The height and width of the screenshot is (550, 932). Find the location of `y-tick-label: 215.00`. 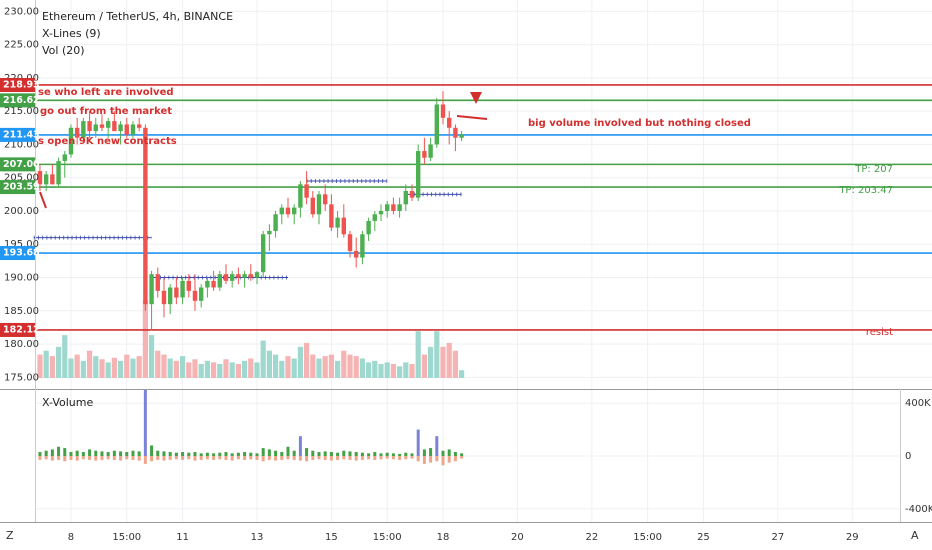

y-tick-label: 215.00 is located at coordinates (21, 111).